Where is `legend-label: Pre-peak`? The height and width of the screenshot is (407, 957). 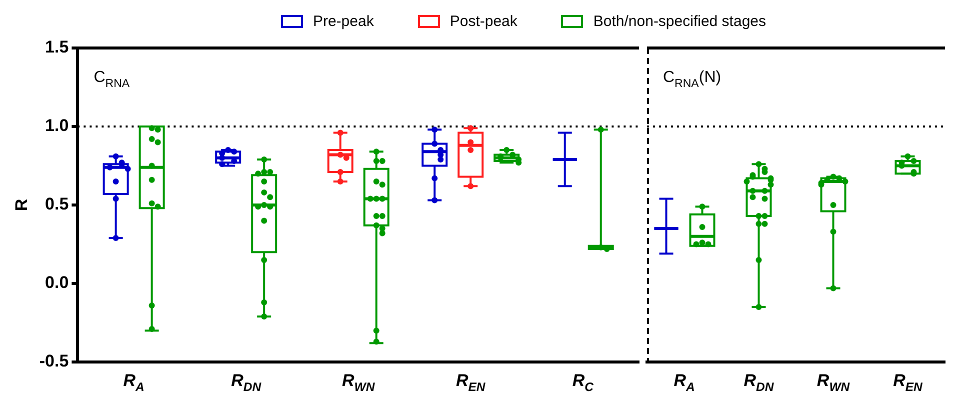
legend-label: Pre-peak is located at coordinates (343, 21).